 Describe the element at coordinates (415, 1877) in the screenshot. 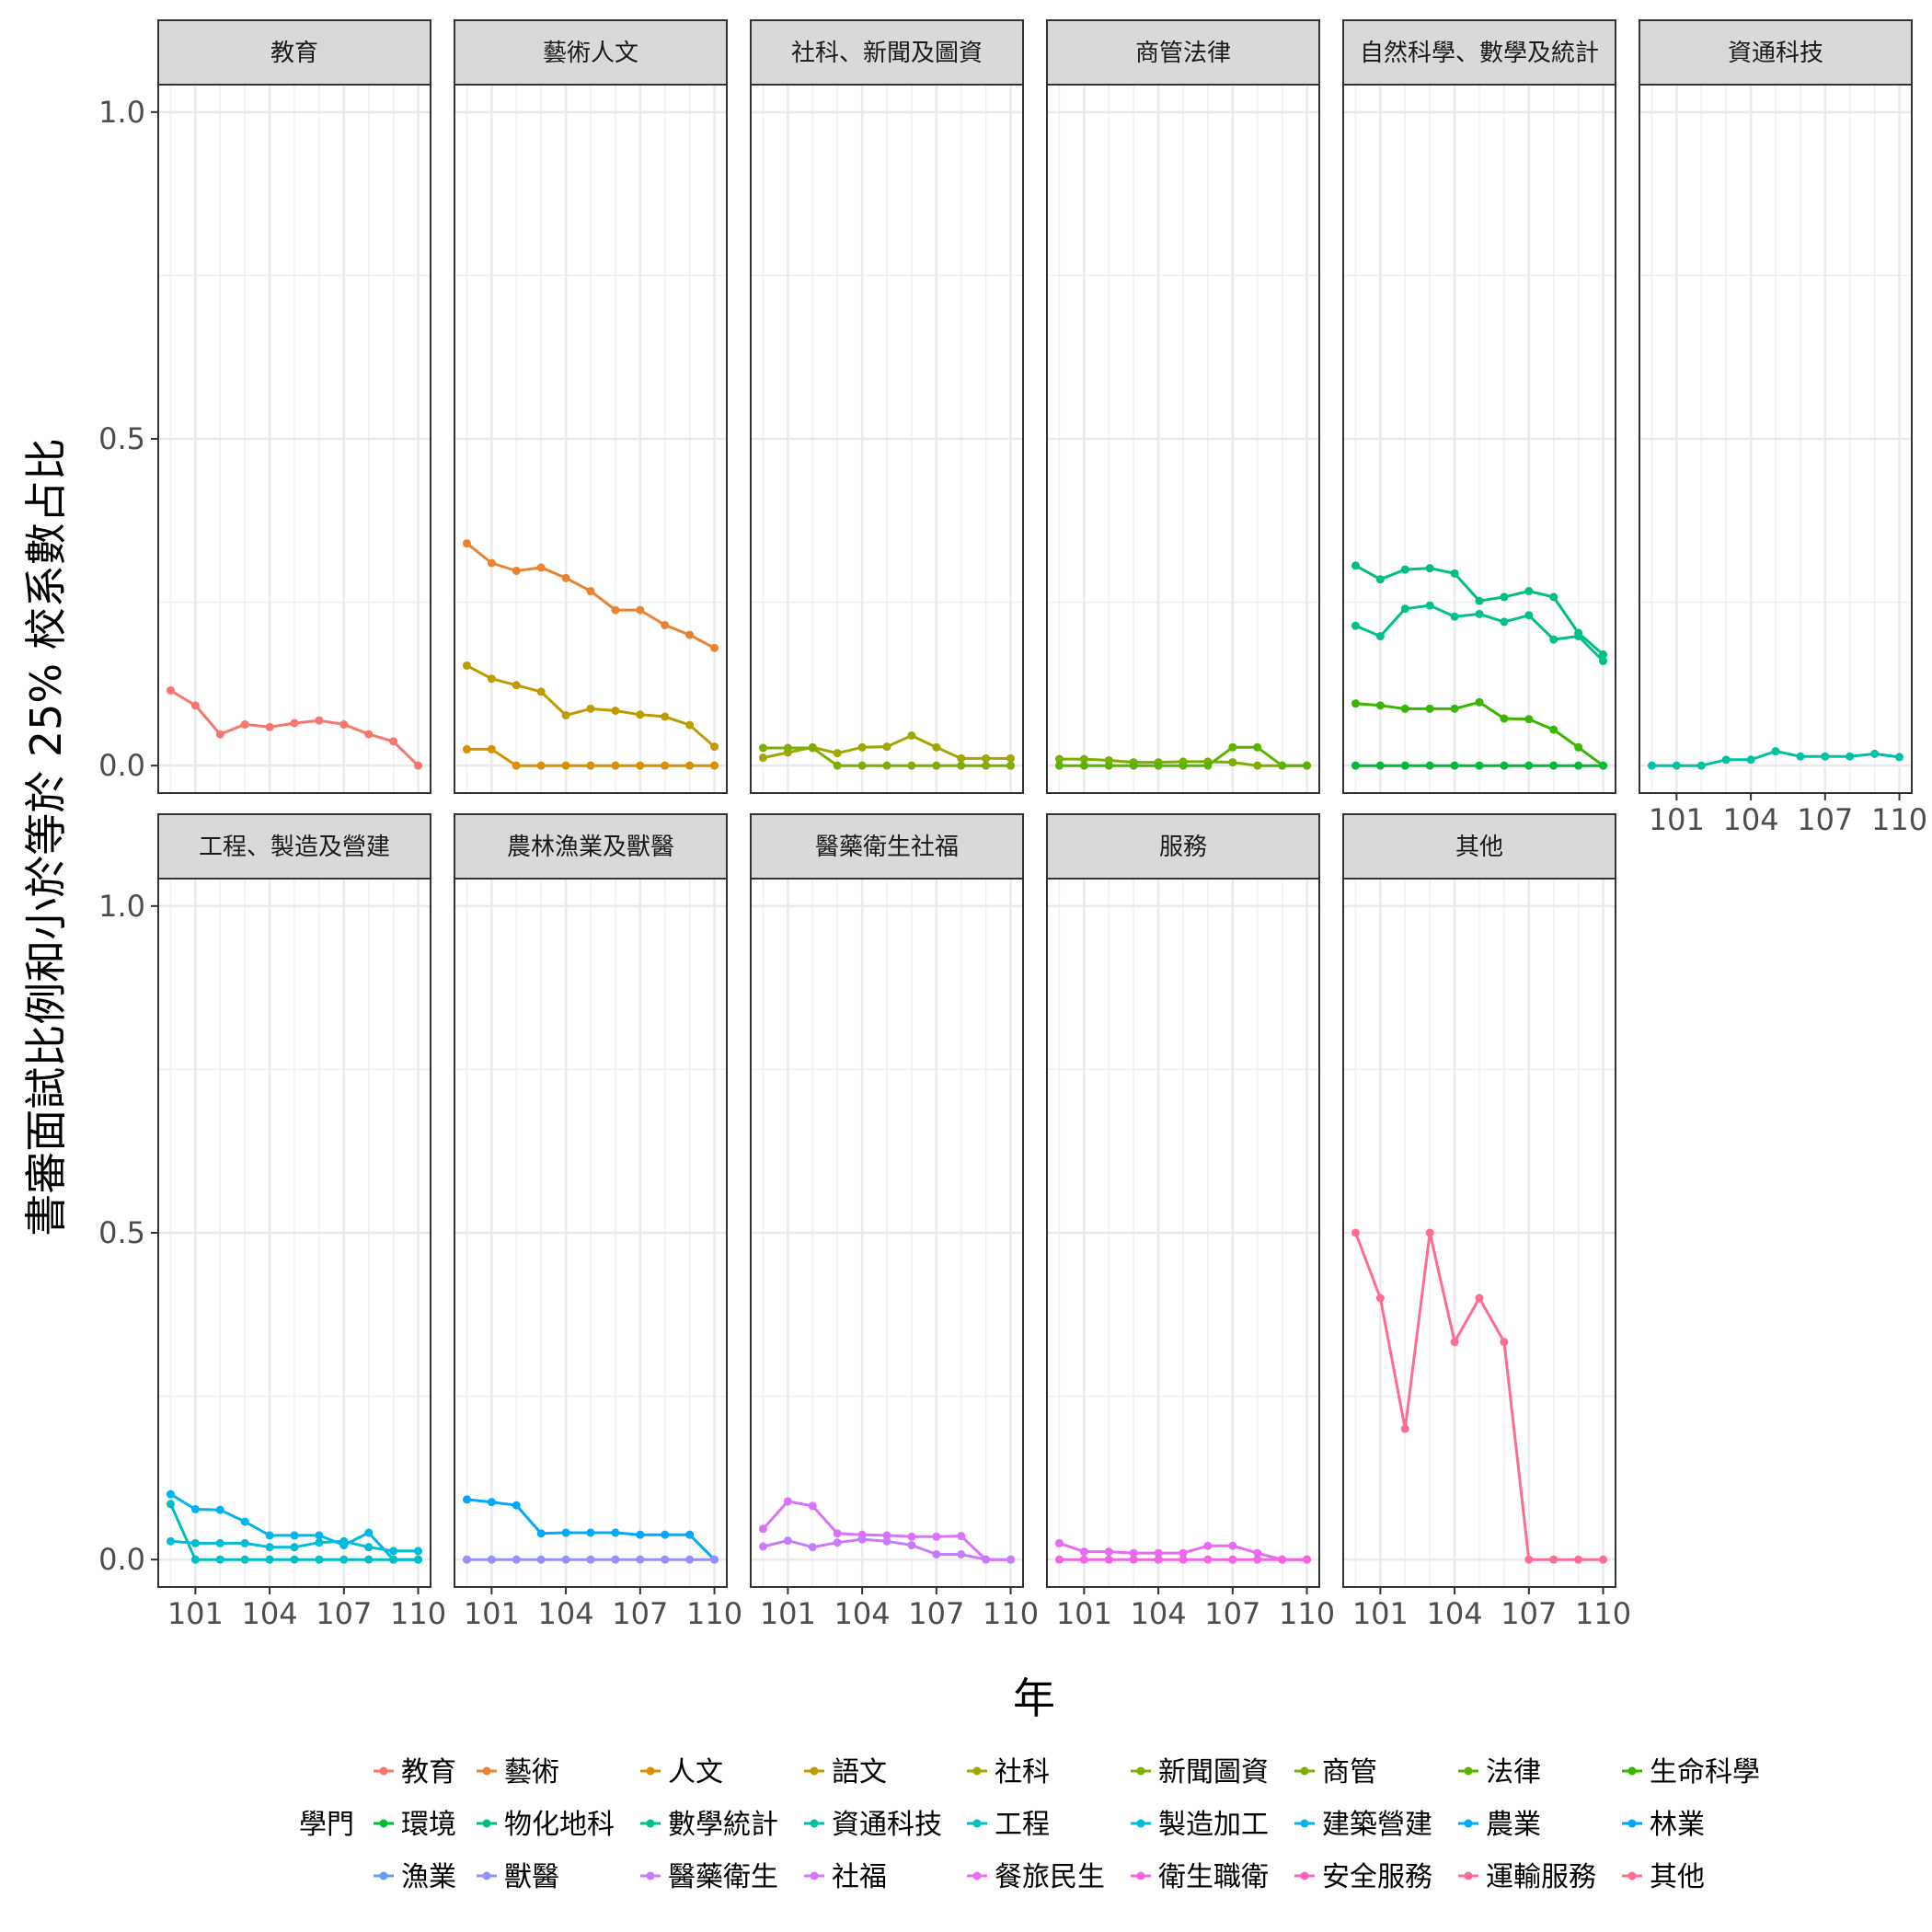

I see `legend-item: 漁業` at that location.